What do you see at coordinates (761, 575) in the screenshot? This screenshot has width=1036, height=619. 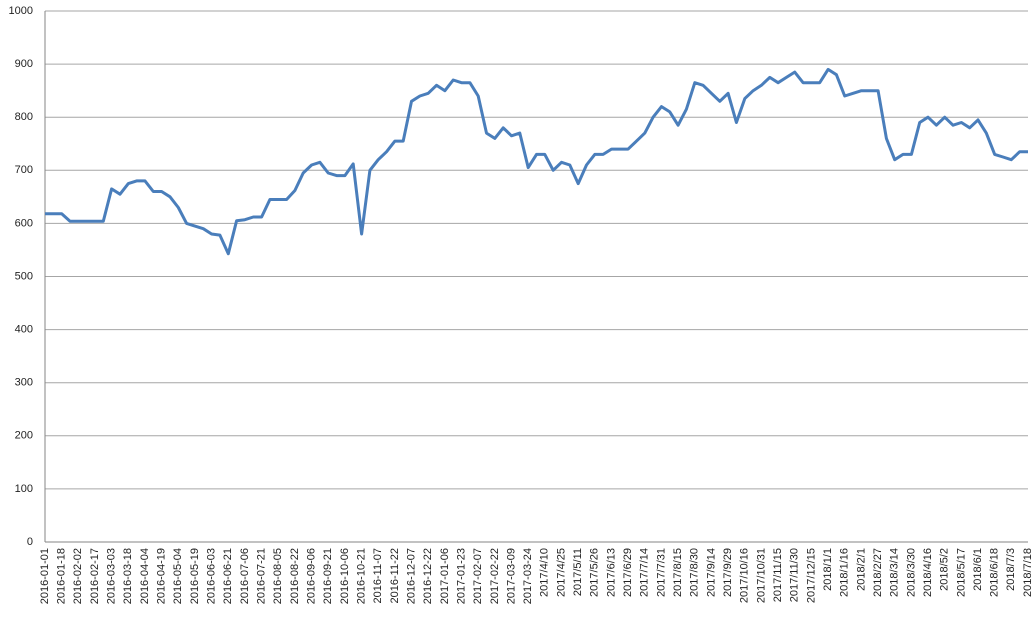 I see `x-tick-label: 2017/10/31` at bounding box center [761, 575].